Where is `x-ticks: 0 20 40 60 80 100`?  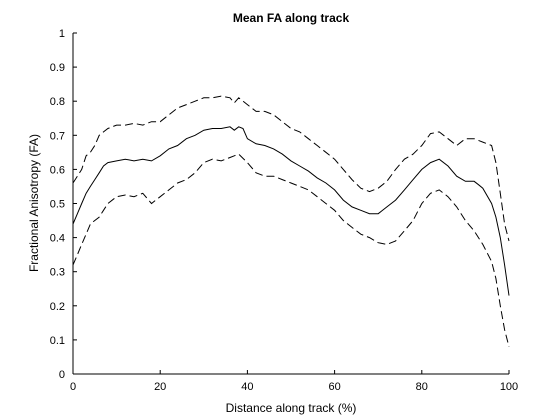 x-ticks: 0 20 40 60 80 100 is located at coordinates (294, 381).